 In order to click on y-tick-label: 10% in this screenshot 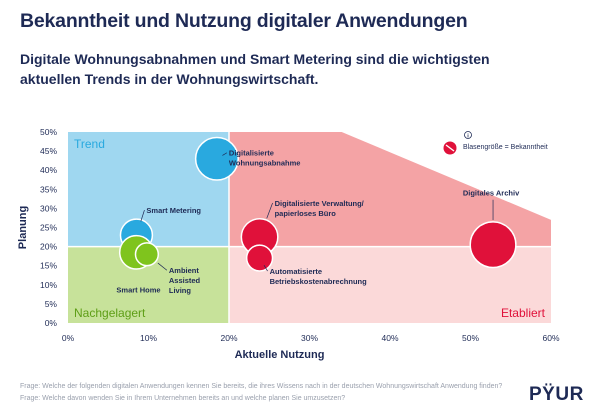, I will do `click(48, 285)`.